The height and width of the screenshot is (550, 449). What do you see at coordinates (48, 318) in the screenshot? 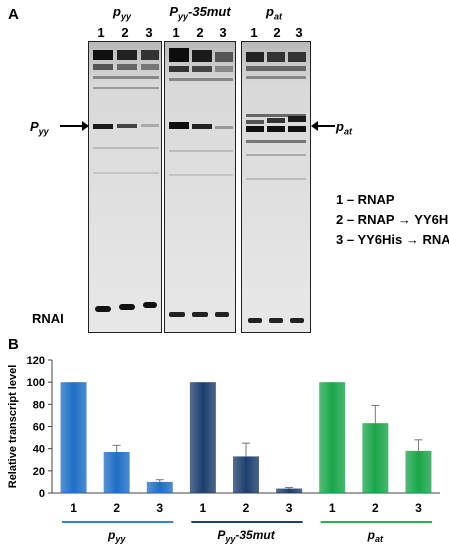
I see `rnai-label: RNAI` at bounding box center [48, 318].